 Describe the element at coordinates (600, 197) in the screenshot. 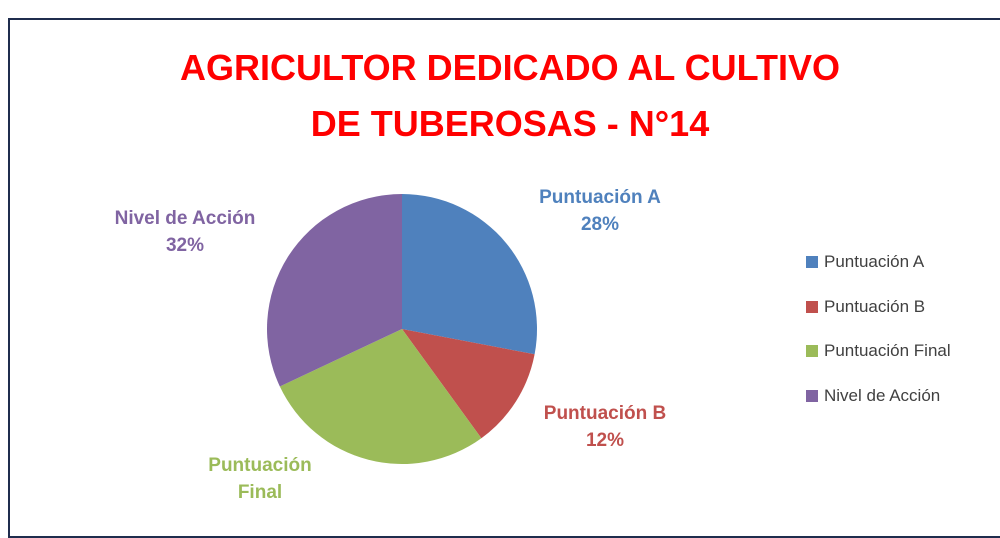

I see `slice-category: Puntuación A` at that location.